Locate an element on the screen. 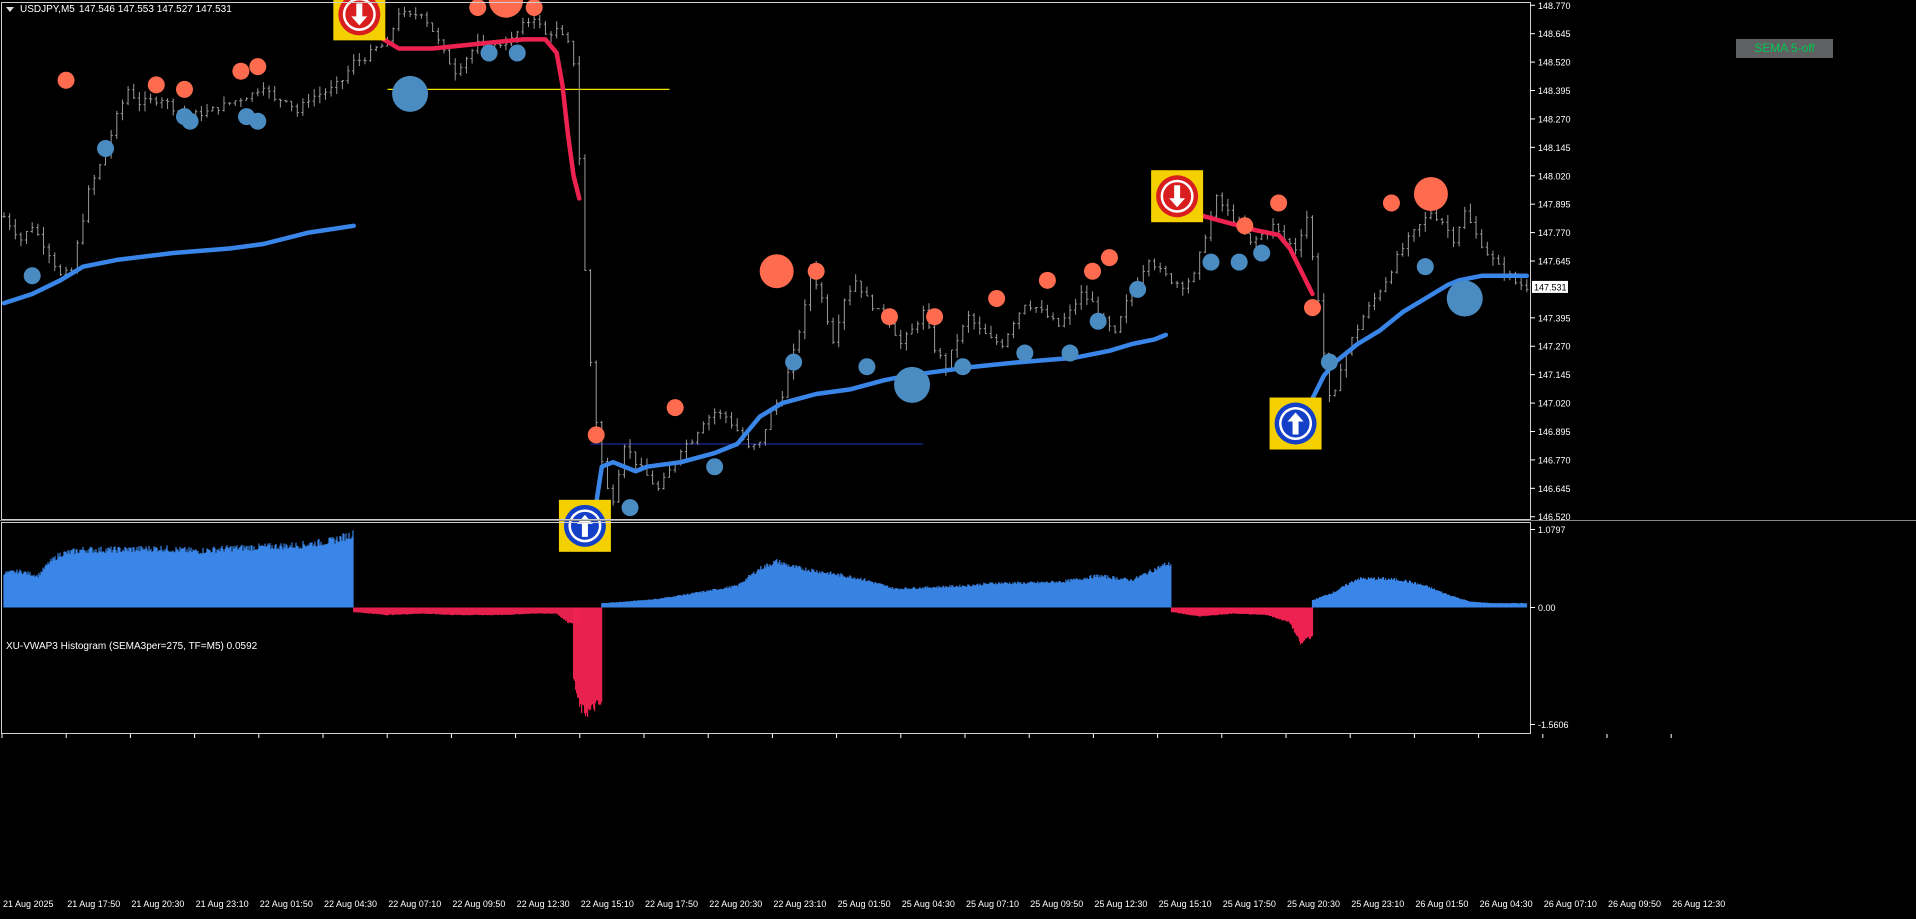 Image resolution: width=1916 pixels, height=919 pixels. time-tick-label: 25 Aug 07:10 is located at coordinates (992, 904).